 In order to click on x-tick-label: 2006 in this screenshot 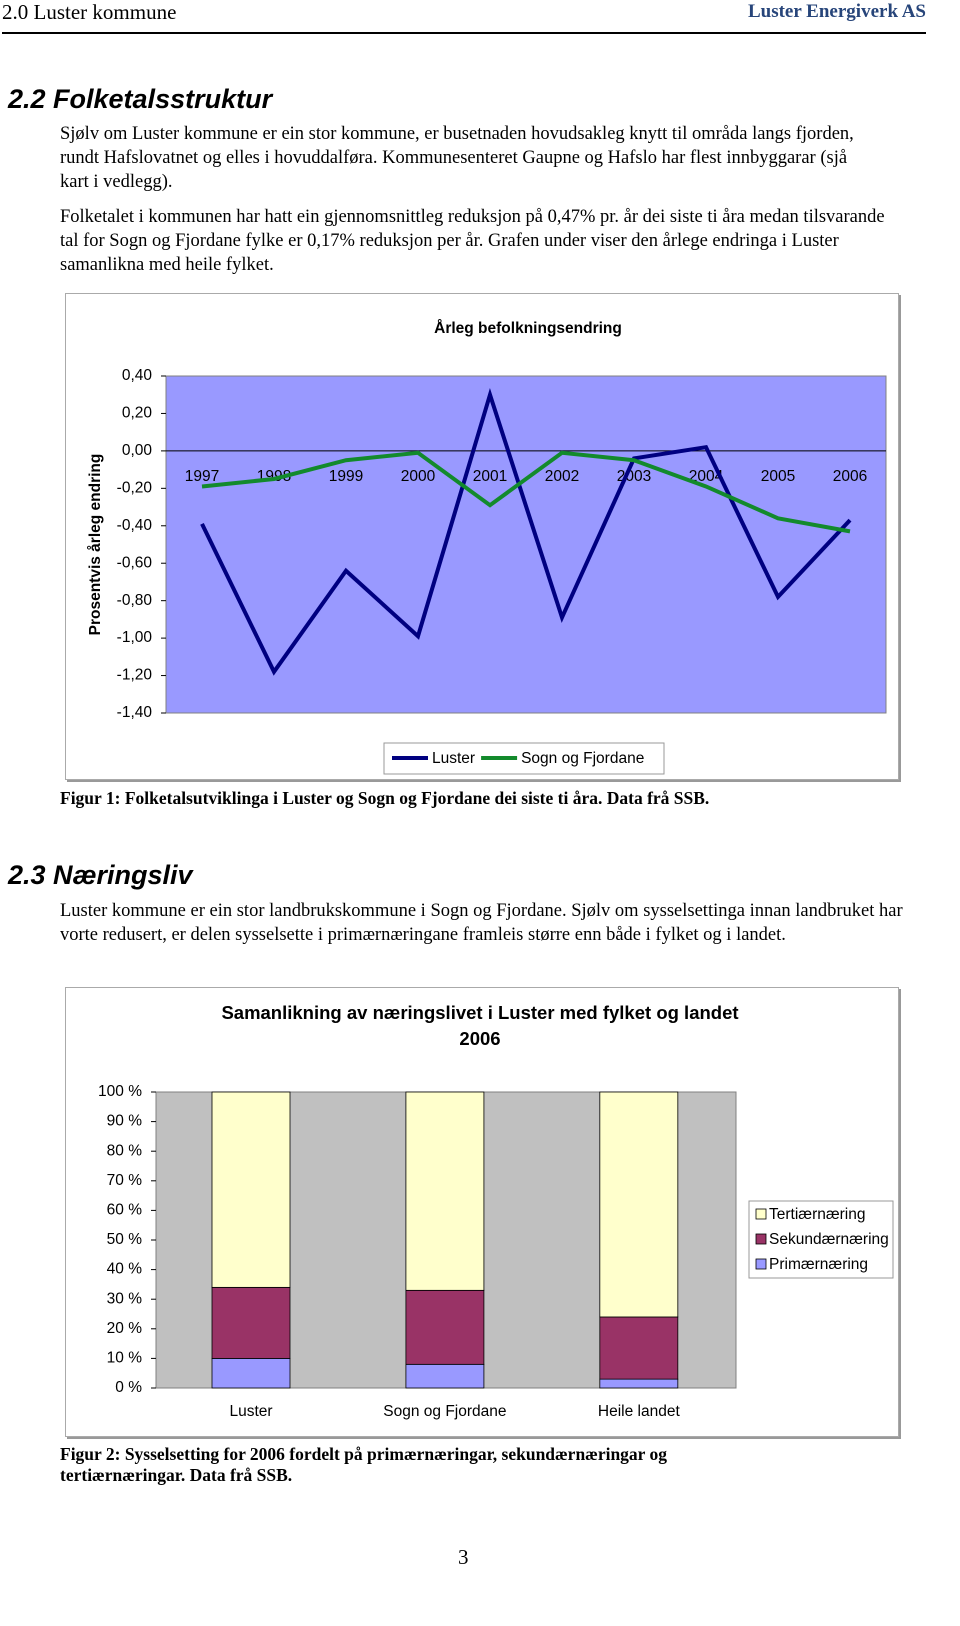, I will do `click(850, 476)`.